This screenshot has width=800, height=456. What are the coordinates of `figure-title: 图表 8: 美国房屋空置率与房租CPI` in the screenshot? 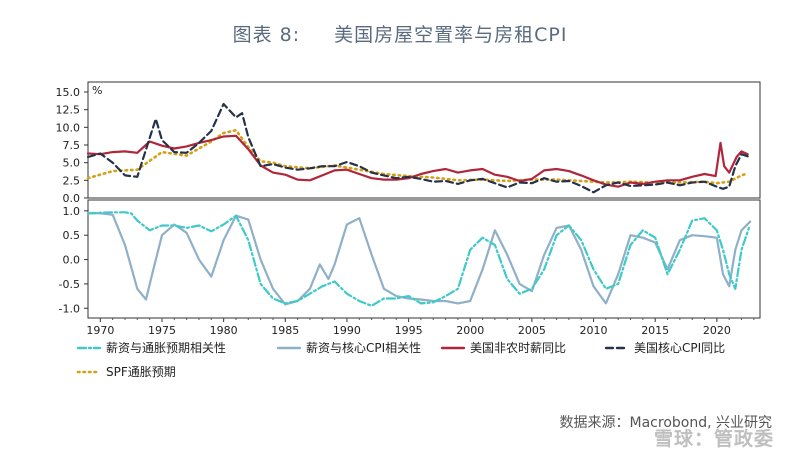 It's located at (400, 33).